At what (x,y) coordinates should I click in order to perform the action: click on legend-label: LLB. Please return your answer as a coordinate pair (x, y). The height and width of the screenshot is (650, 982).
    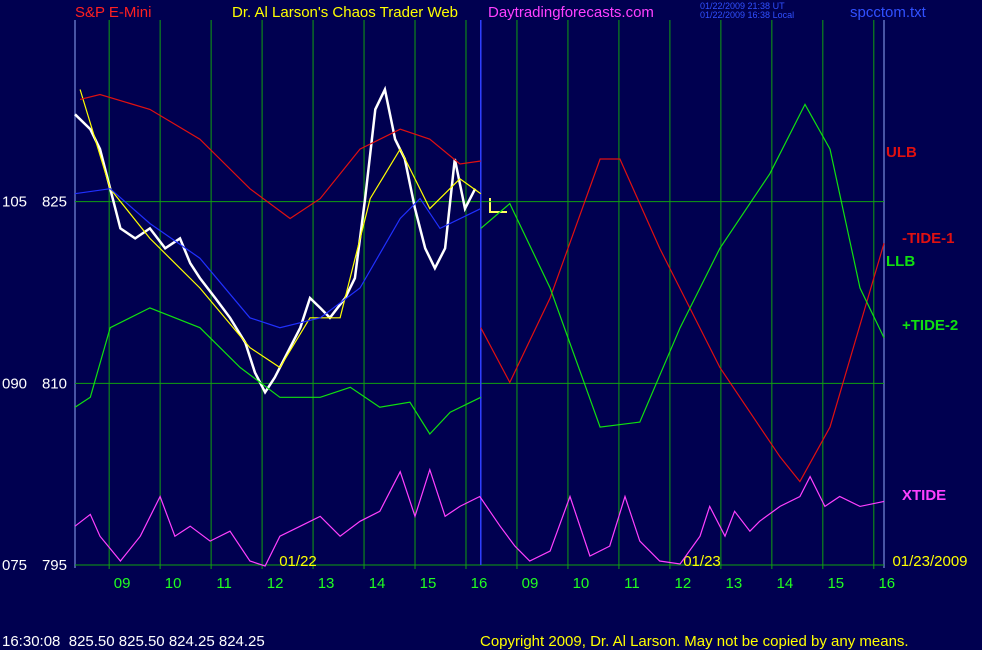
    Looking at the image, I should click on (900, 261).